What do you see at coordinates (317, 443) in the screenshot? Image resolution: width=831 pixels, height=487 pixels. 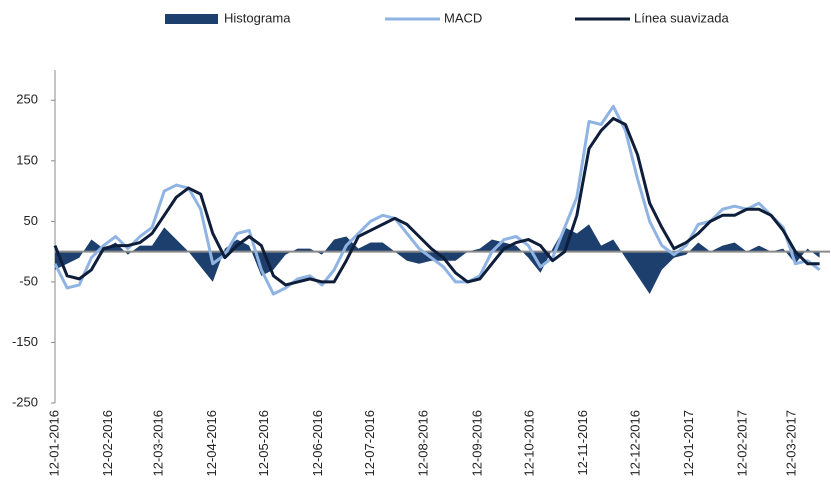 I see `x-tick-label: 12-06-2016` at bounding box center [317, 443].